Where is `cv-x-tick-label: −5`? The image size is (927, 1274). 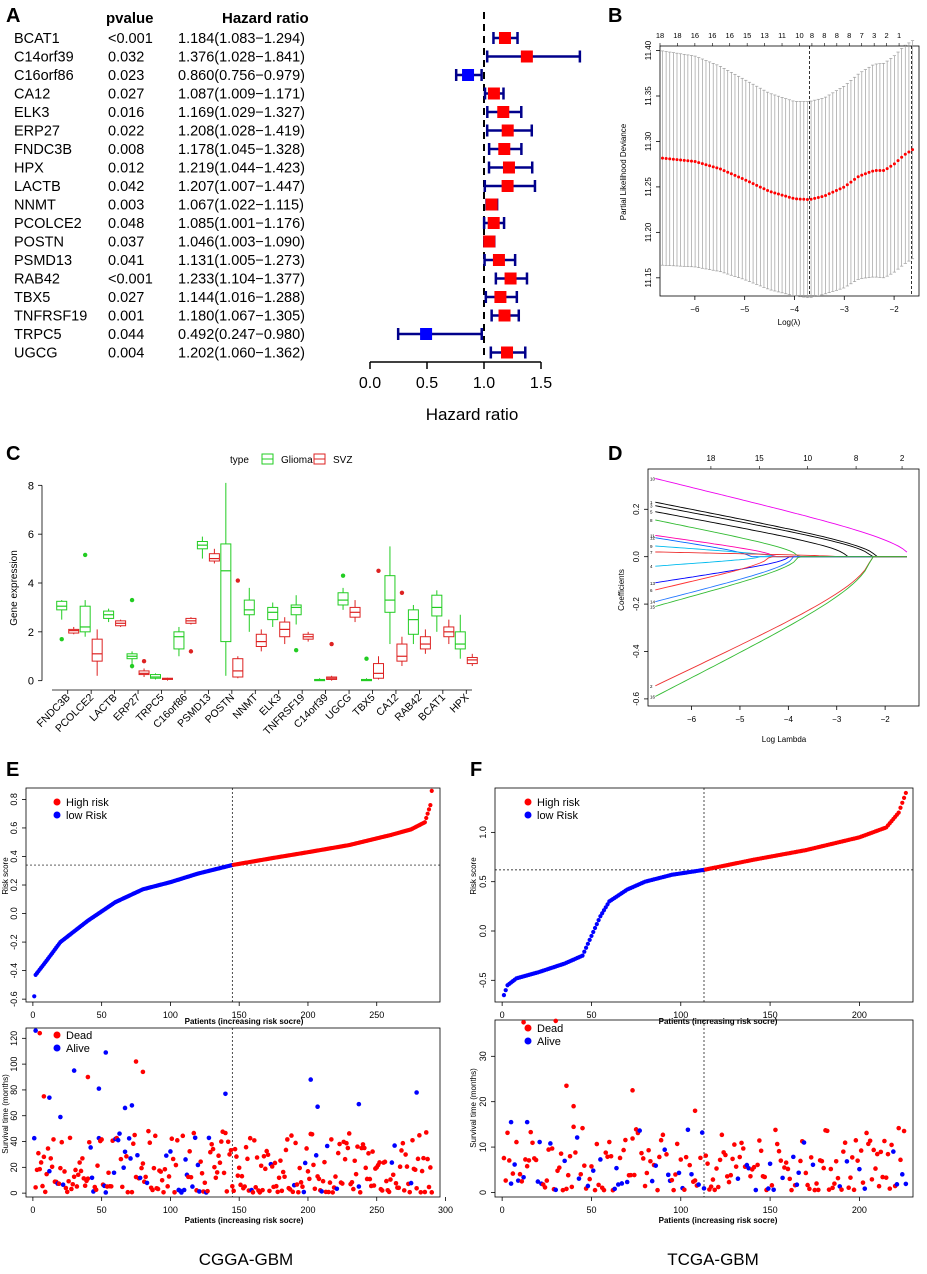 cv-x-tick-label: −5 is located at coordinates (745, 309).